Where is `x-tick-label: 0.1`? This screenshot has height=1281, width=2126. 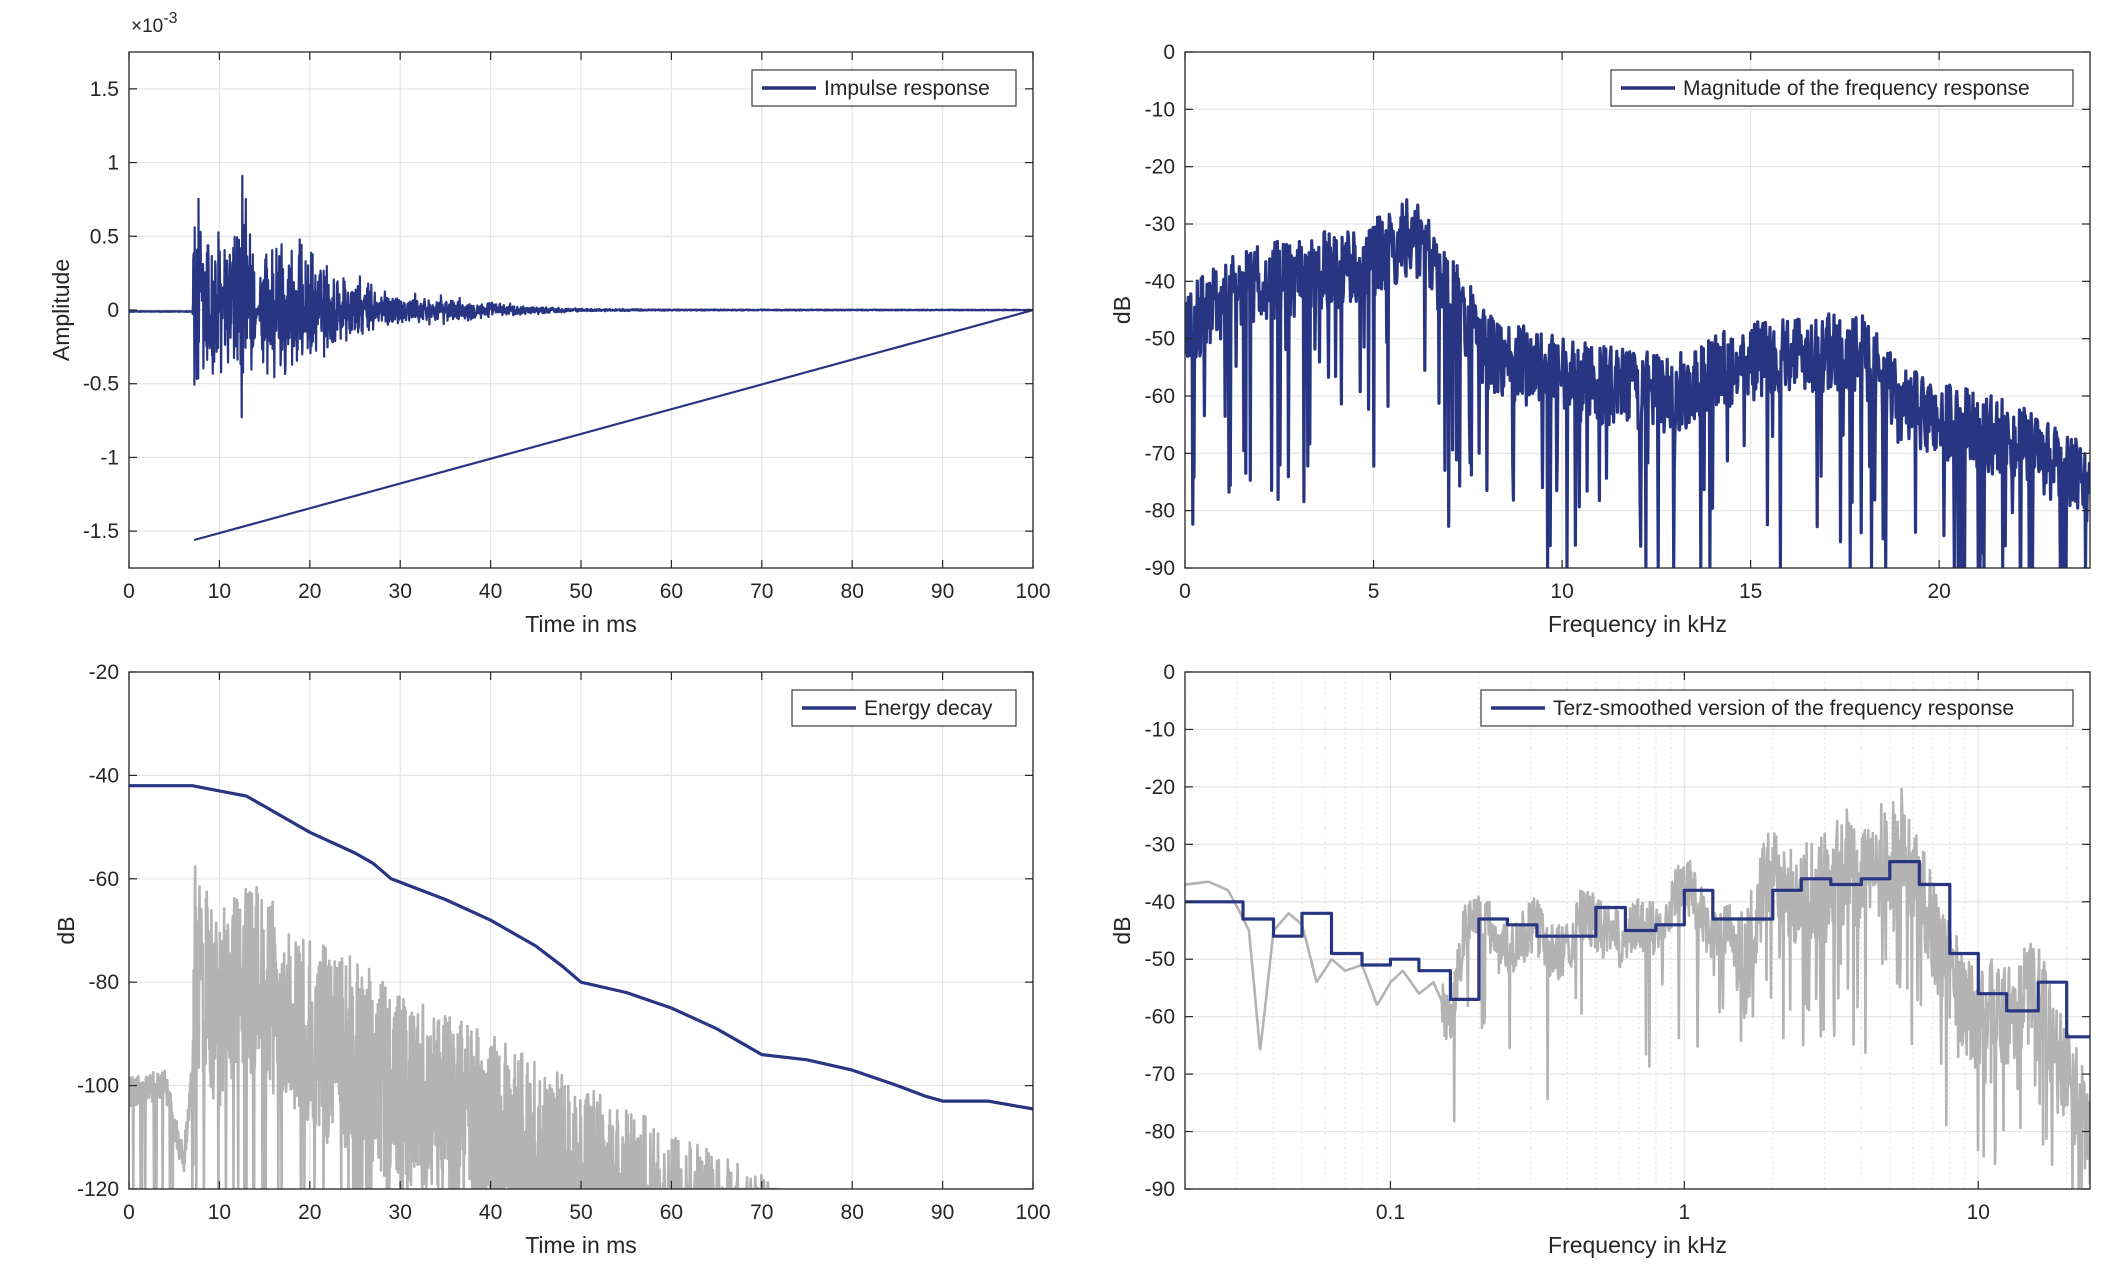 x-tick-label: 0.1 is located at coordinates (1390, 1212).